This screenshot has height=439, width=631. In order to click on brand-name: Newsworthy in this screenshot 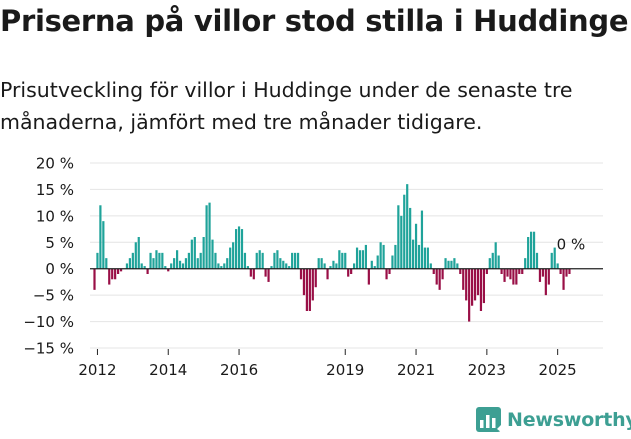, I will do `click(569, 419)`.